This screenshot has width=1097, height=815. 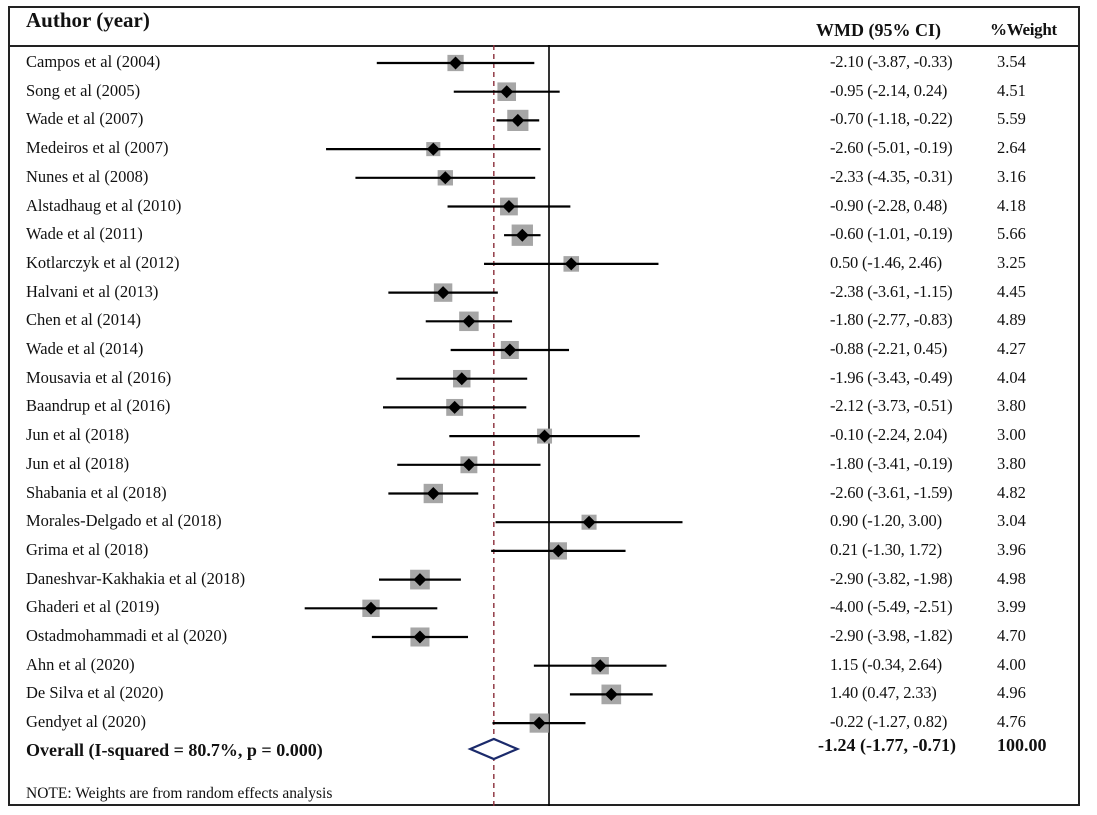 What do you see at coordinates (889, 205) in the screenshot?
I see `study-estimate: -0.90 (-2.28, 0.48)` at bounding box center [889, 205].